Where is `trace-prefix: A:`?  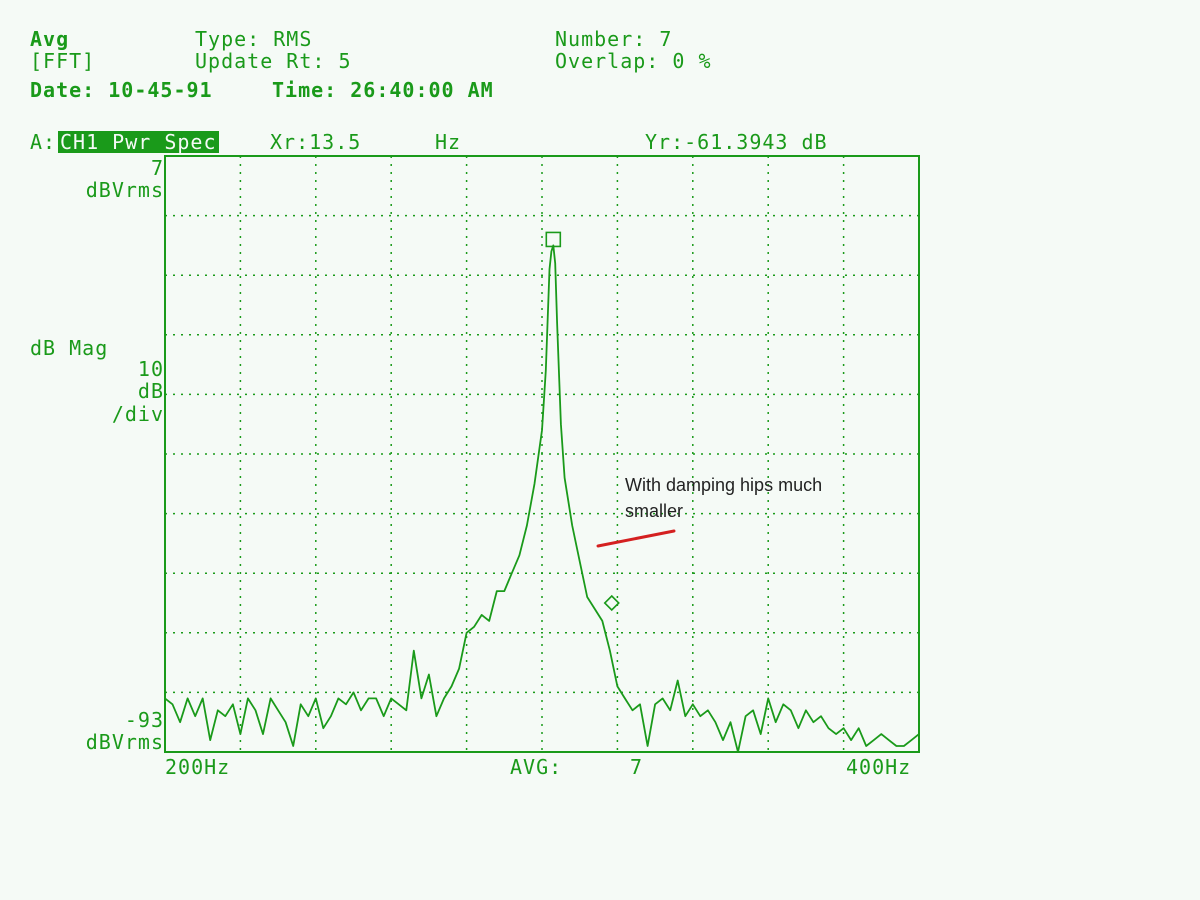 trace-prefix: A: is located at coordinates (43, 142).